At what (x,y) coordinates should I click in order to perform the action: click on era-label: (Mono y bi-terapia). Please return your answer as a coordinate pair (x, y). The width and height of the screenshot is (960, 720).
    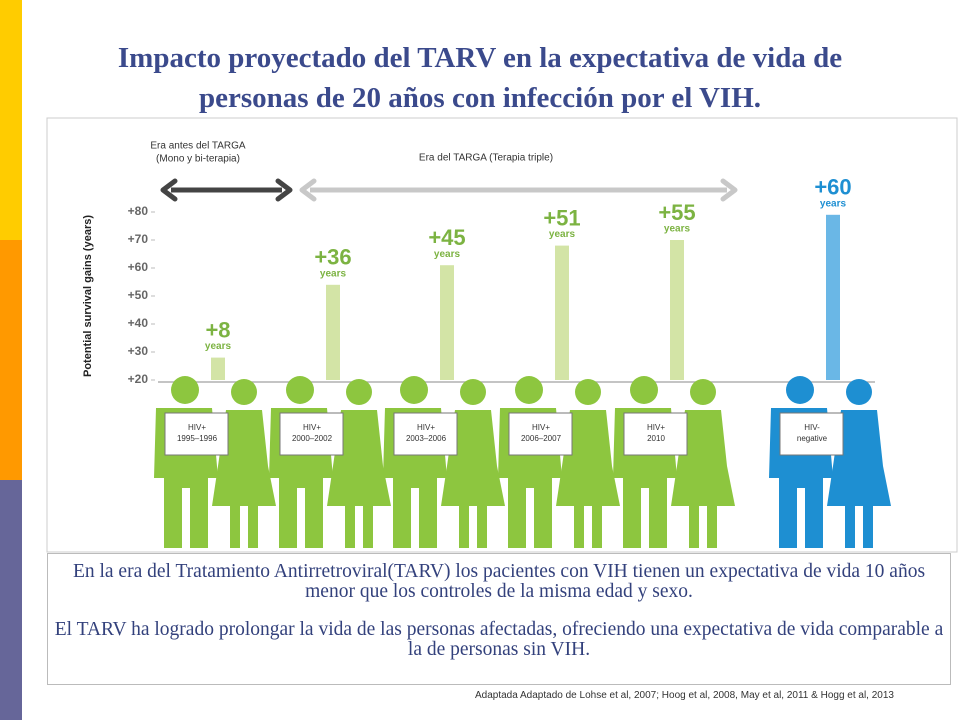
    Looking at the image, I should click on (198, 159).